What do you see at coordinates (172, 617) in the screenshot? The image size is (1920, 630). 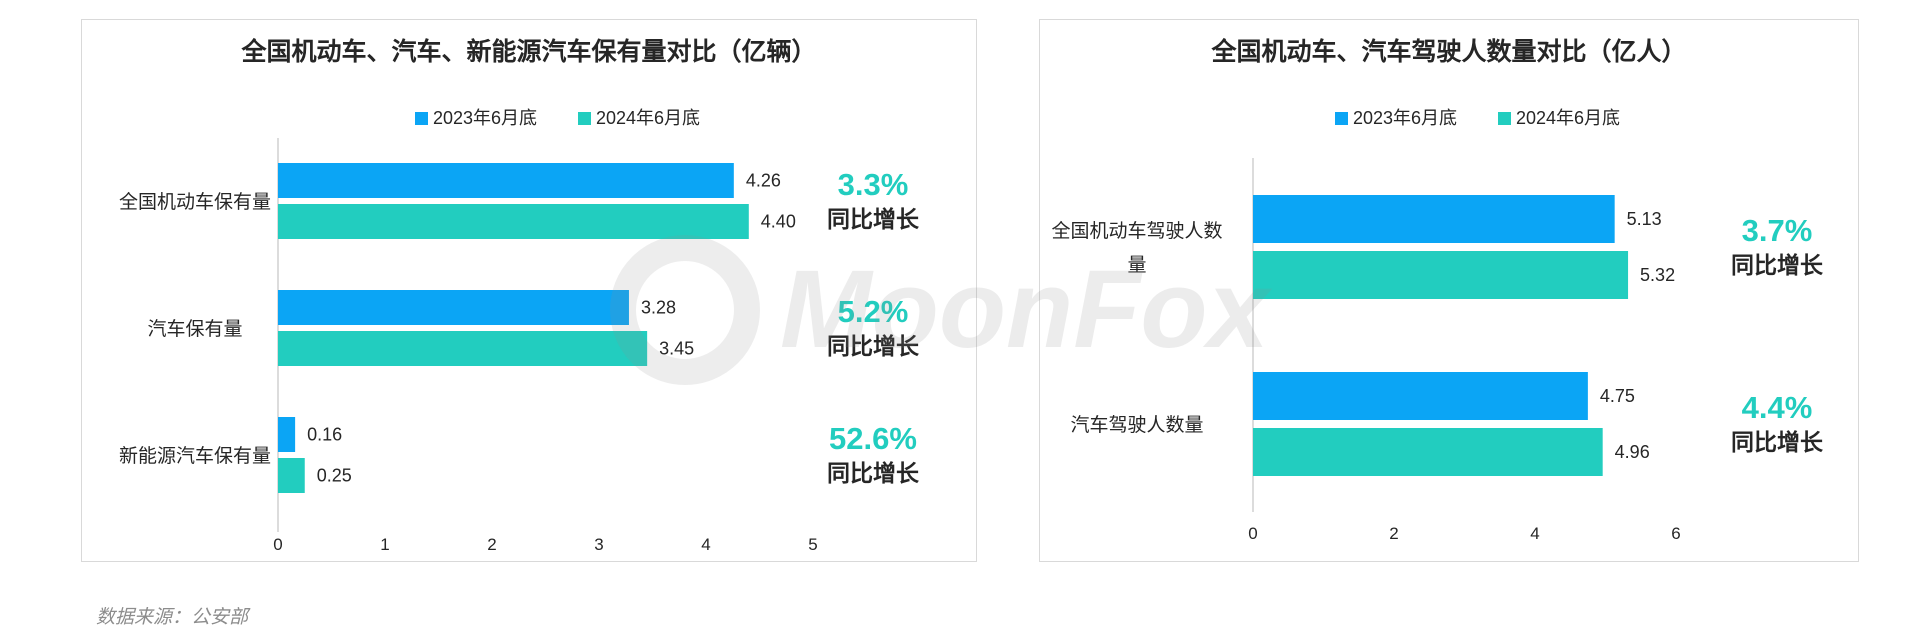 I see `source-note: 数据来源：公安部` at bounding box center [172, 617].